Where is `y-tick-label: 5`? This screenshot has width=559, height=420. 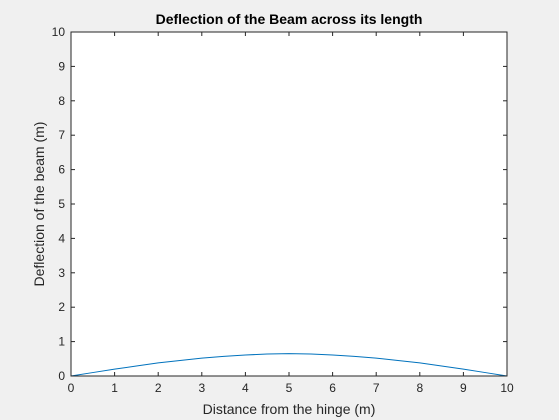
y-tick-label: 5 is located at coordinates (61, 204).